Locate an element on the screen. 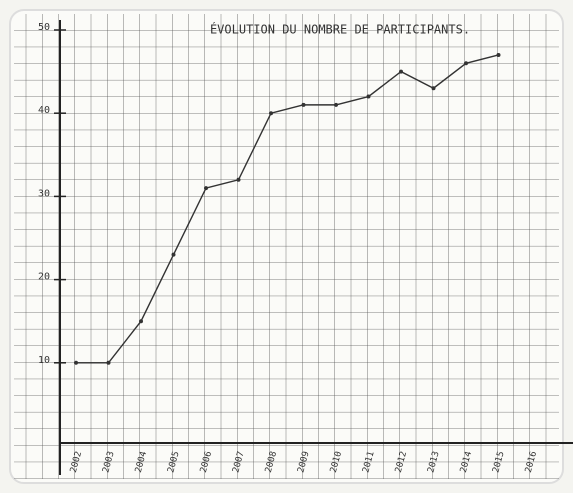 The image size is (573, 493). y-tick-label: 30 is located at coordinates (44, 193).